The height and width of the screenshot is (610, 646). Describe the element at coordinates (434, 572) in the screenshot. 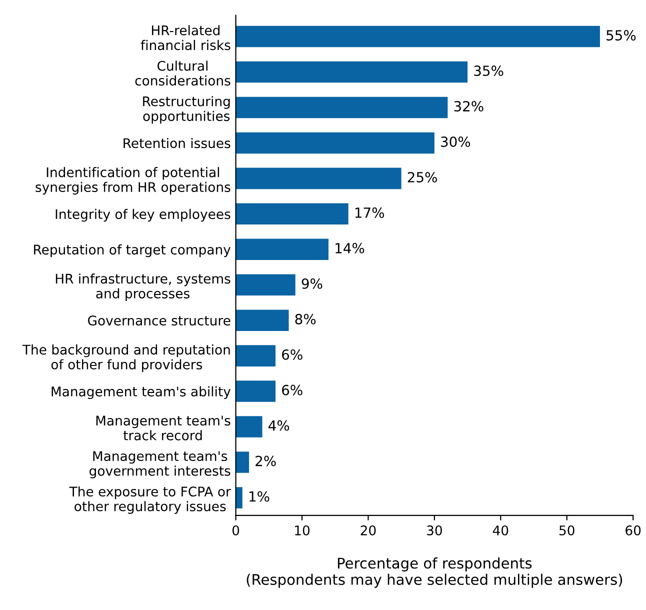

I see `x-axis-title: Percentage of respondents (Respondents may have selected multiple answers)` at that location.